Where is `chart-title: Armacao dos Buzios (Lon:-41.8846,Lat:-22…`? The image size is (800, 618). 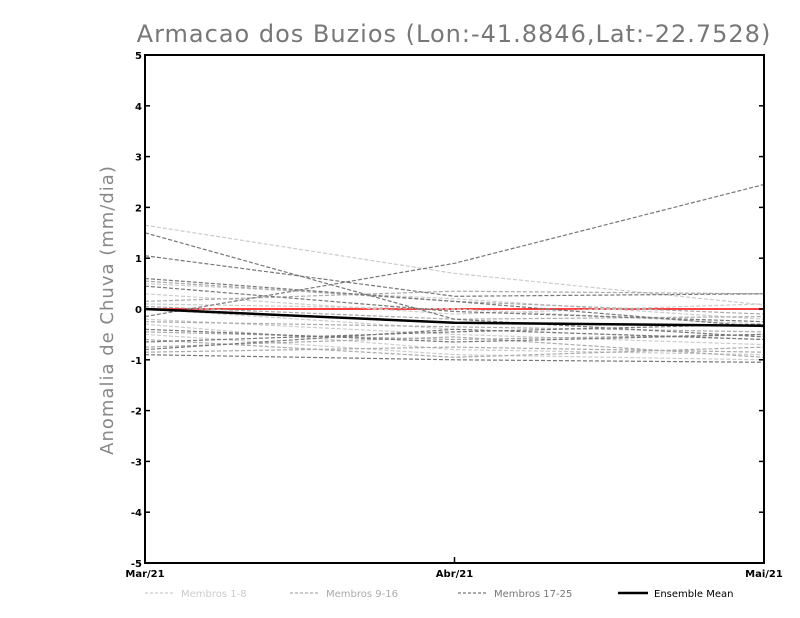 chart-title: Armacao dos Buzios (Lon:-41.8846,Lat:-22… is located at coordinates (454, 34).